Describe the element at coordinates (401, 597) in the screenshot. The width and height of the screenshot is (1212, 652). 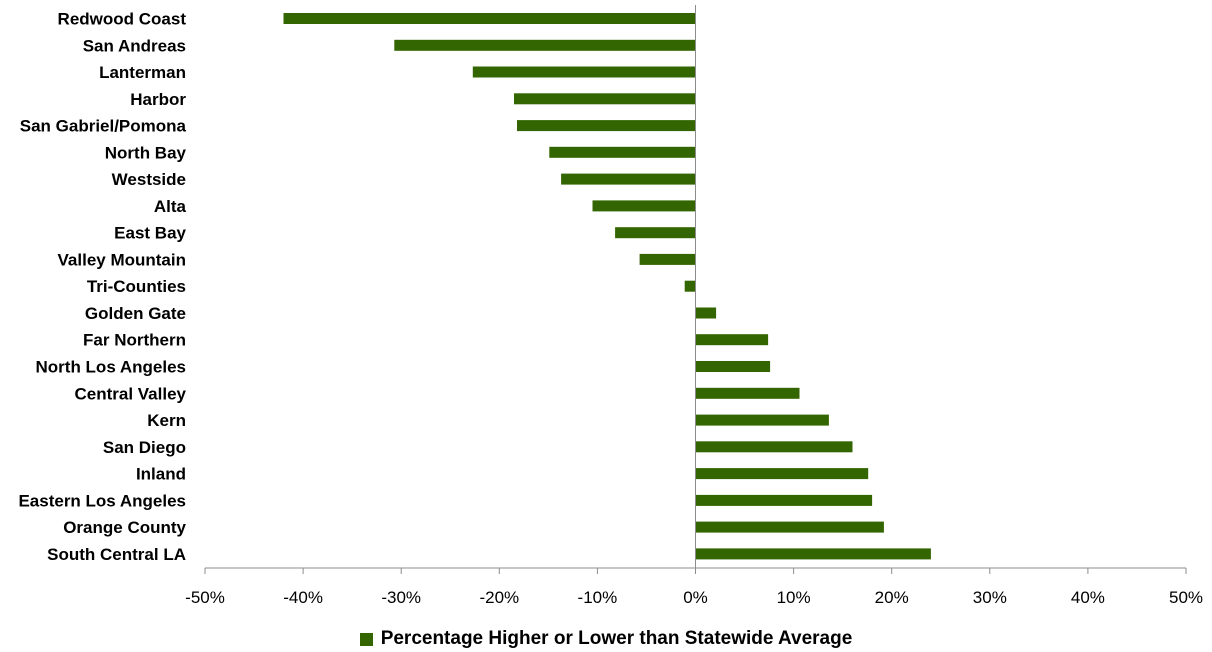
I see `x-tick-label: -30%` at that location.